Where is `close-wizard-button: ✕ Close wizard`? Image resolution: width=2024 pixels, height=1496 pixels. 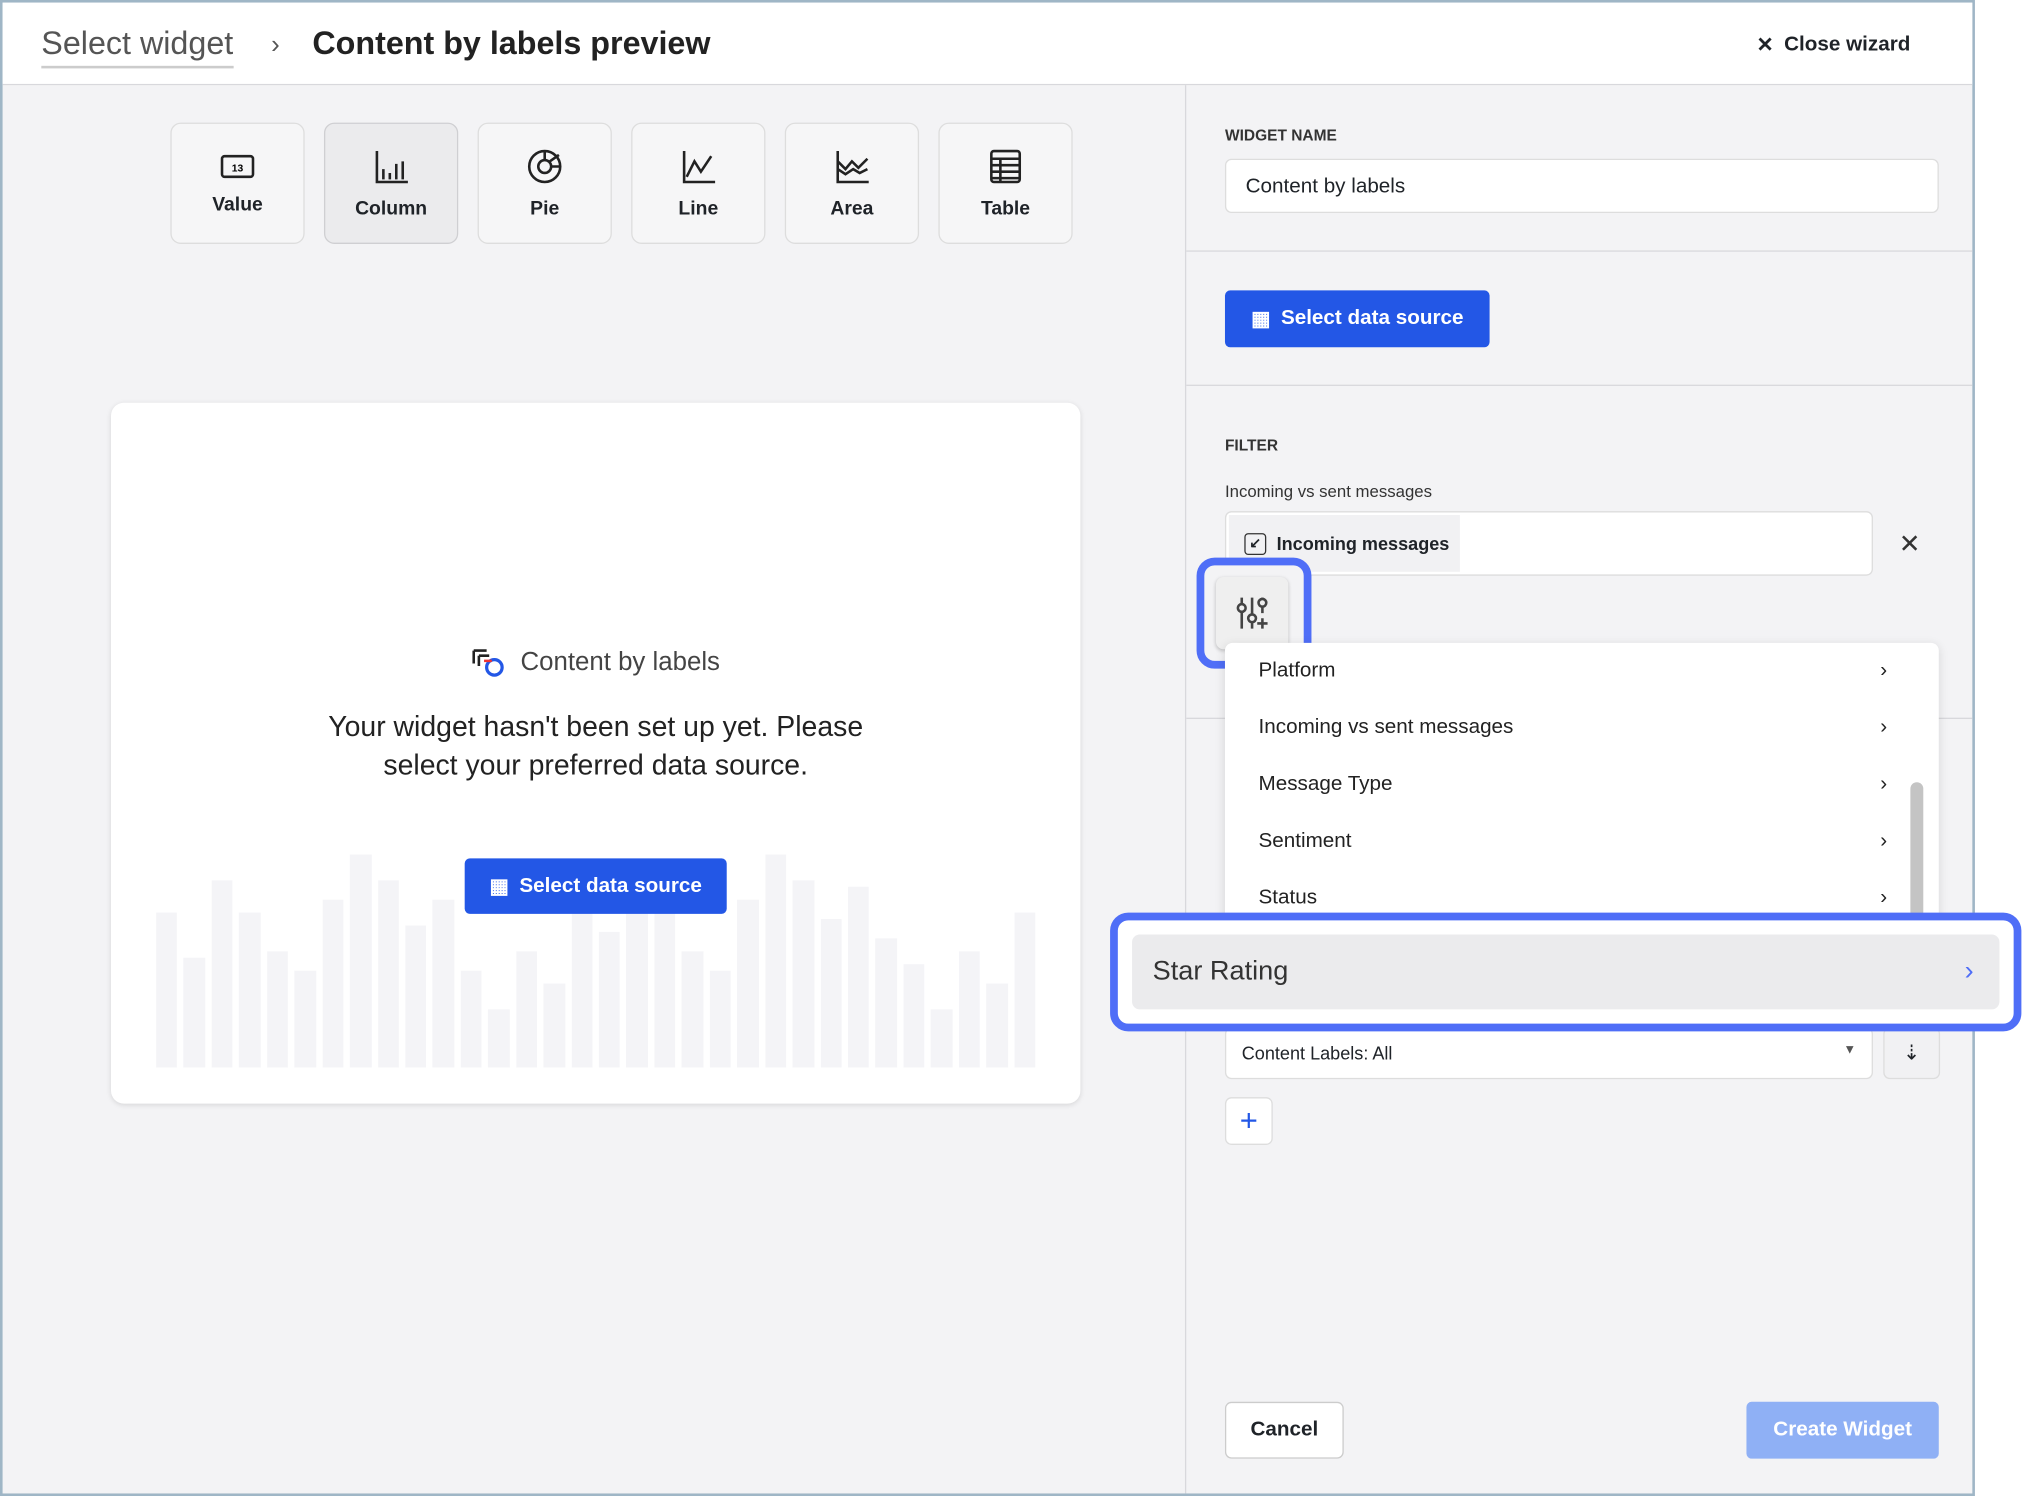 close-wizard-button: ✕ Close wizard is located at coordinates (1833, 45).